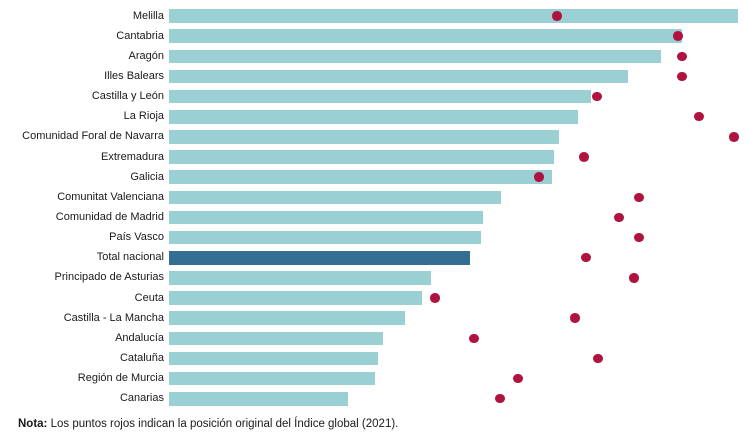  I want to click on category-label: Canarias, so click(141, 398).